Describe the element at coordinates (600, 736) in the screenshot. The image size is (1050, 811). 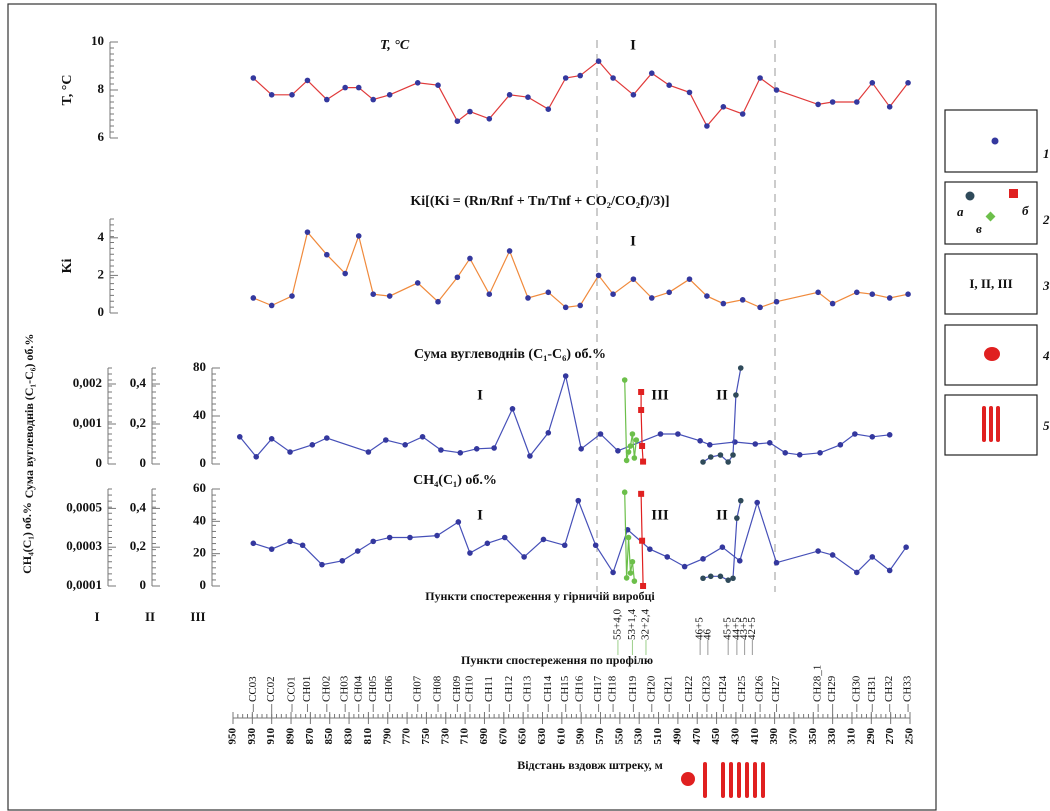
I see `x-tick-label: 570` at that location.